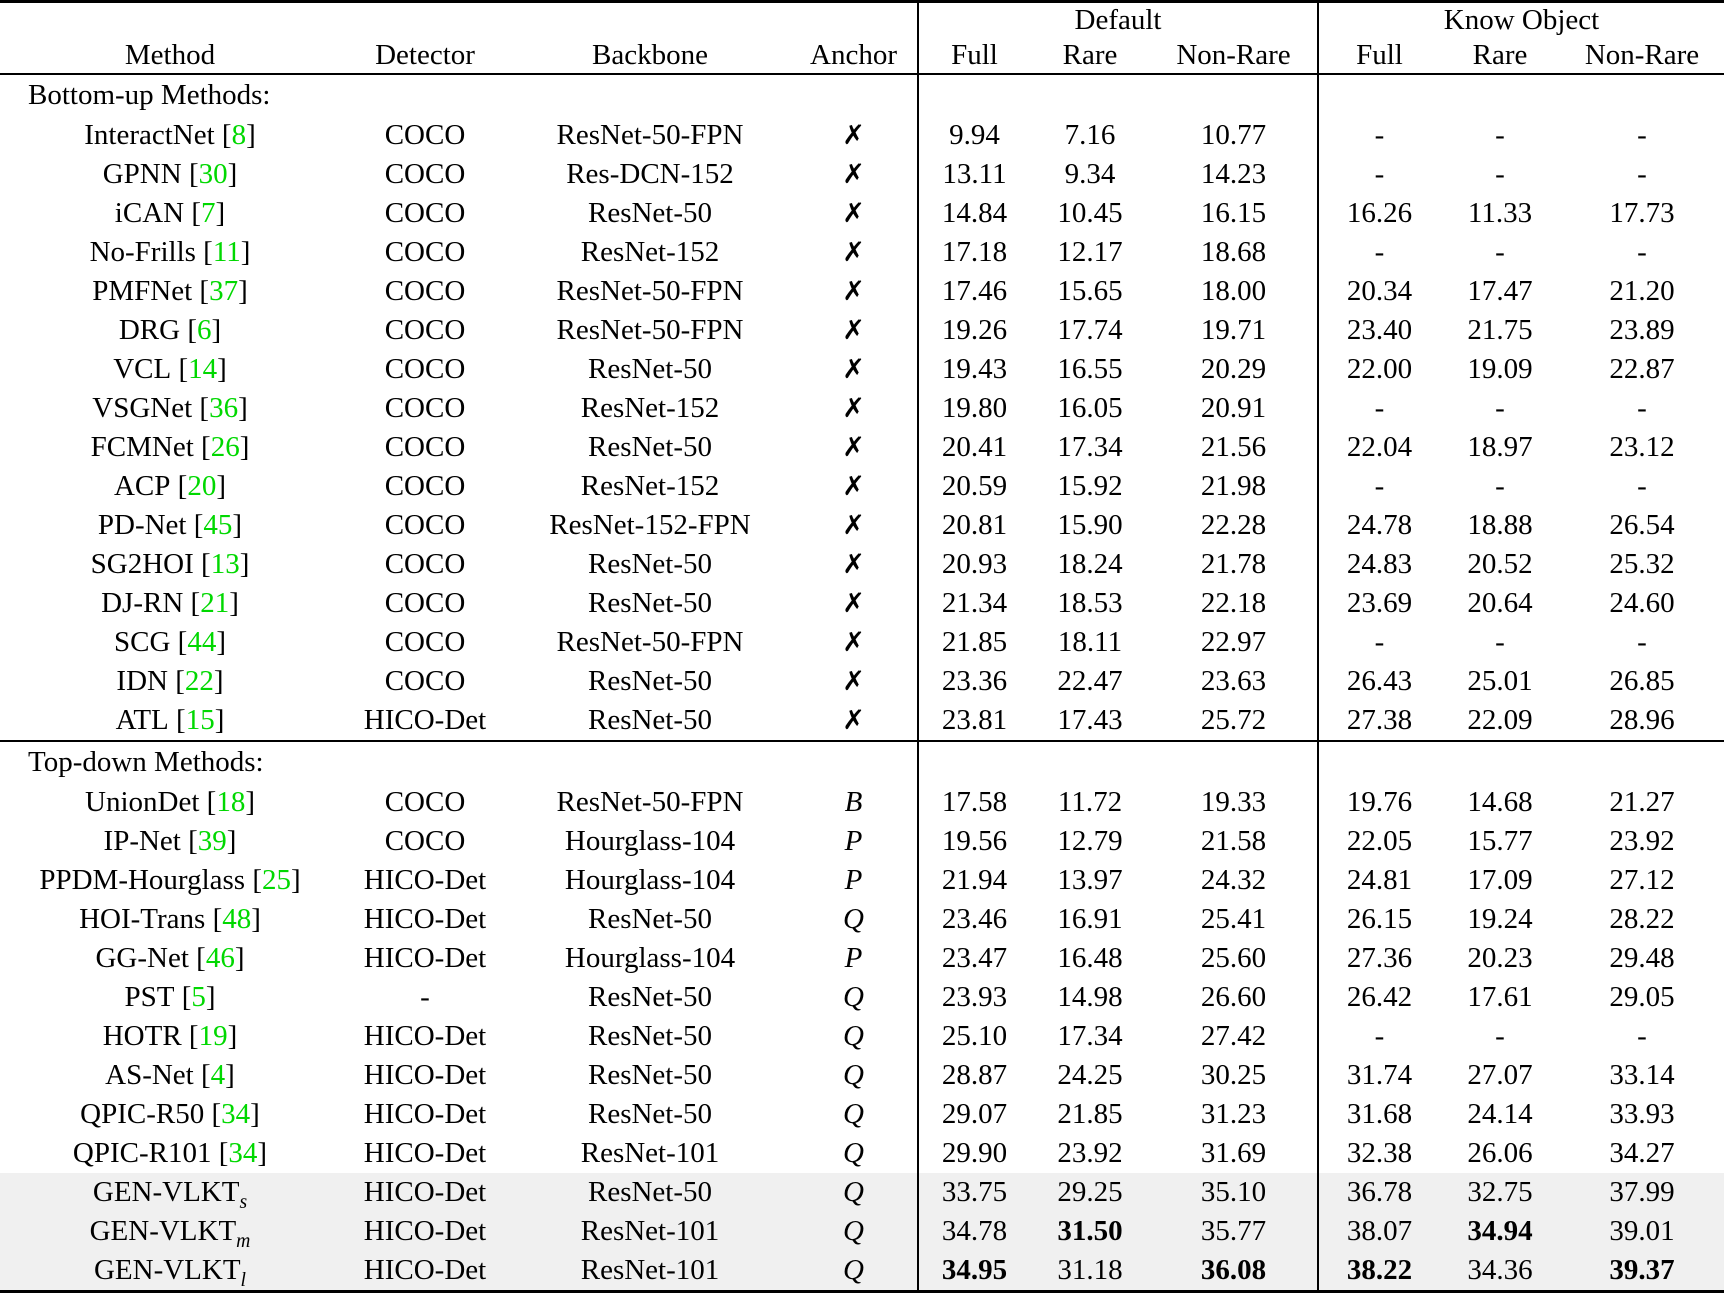 Image resolution: width=1724 pixels, height=1304 pixels. I want to click on ko-full-value: -, so click(1379, 408).